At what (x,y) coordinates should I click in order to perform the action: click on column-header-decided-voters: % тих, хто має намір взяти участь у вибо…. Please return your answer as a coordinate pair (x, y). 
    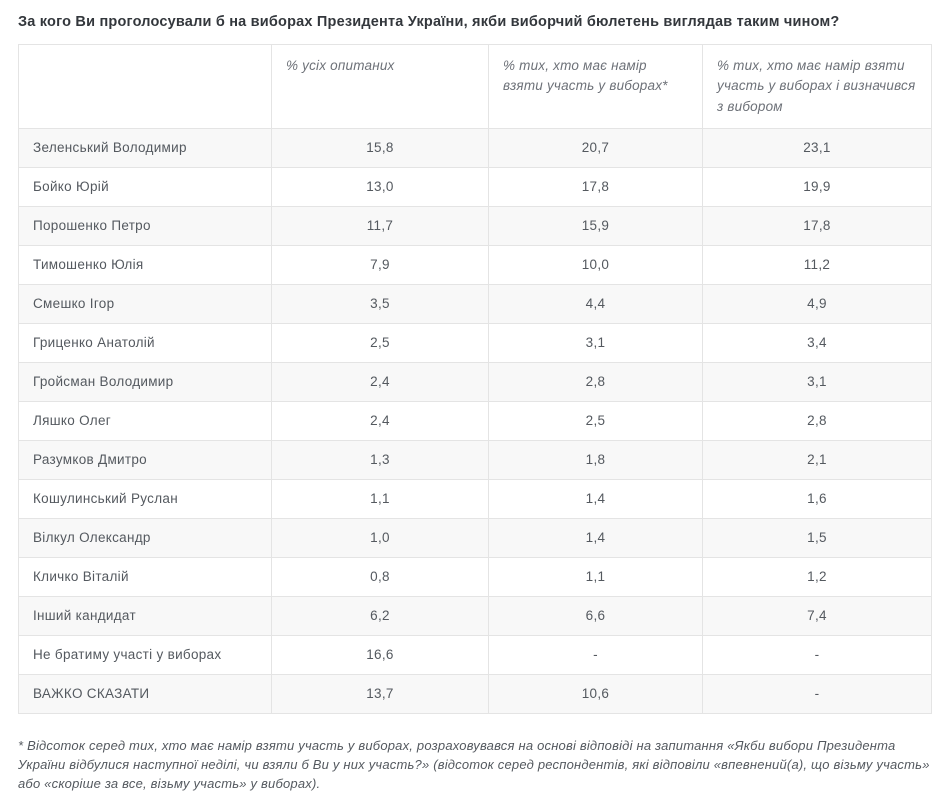
    Looking at the image, I should click on (817, 86).